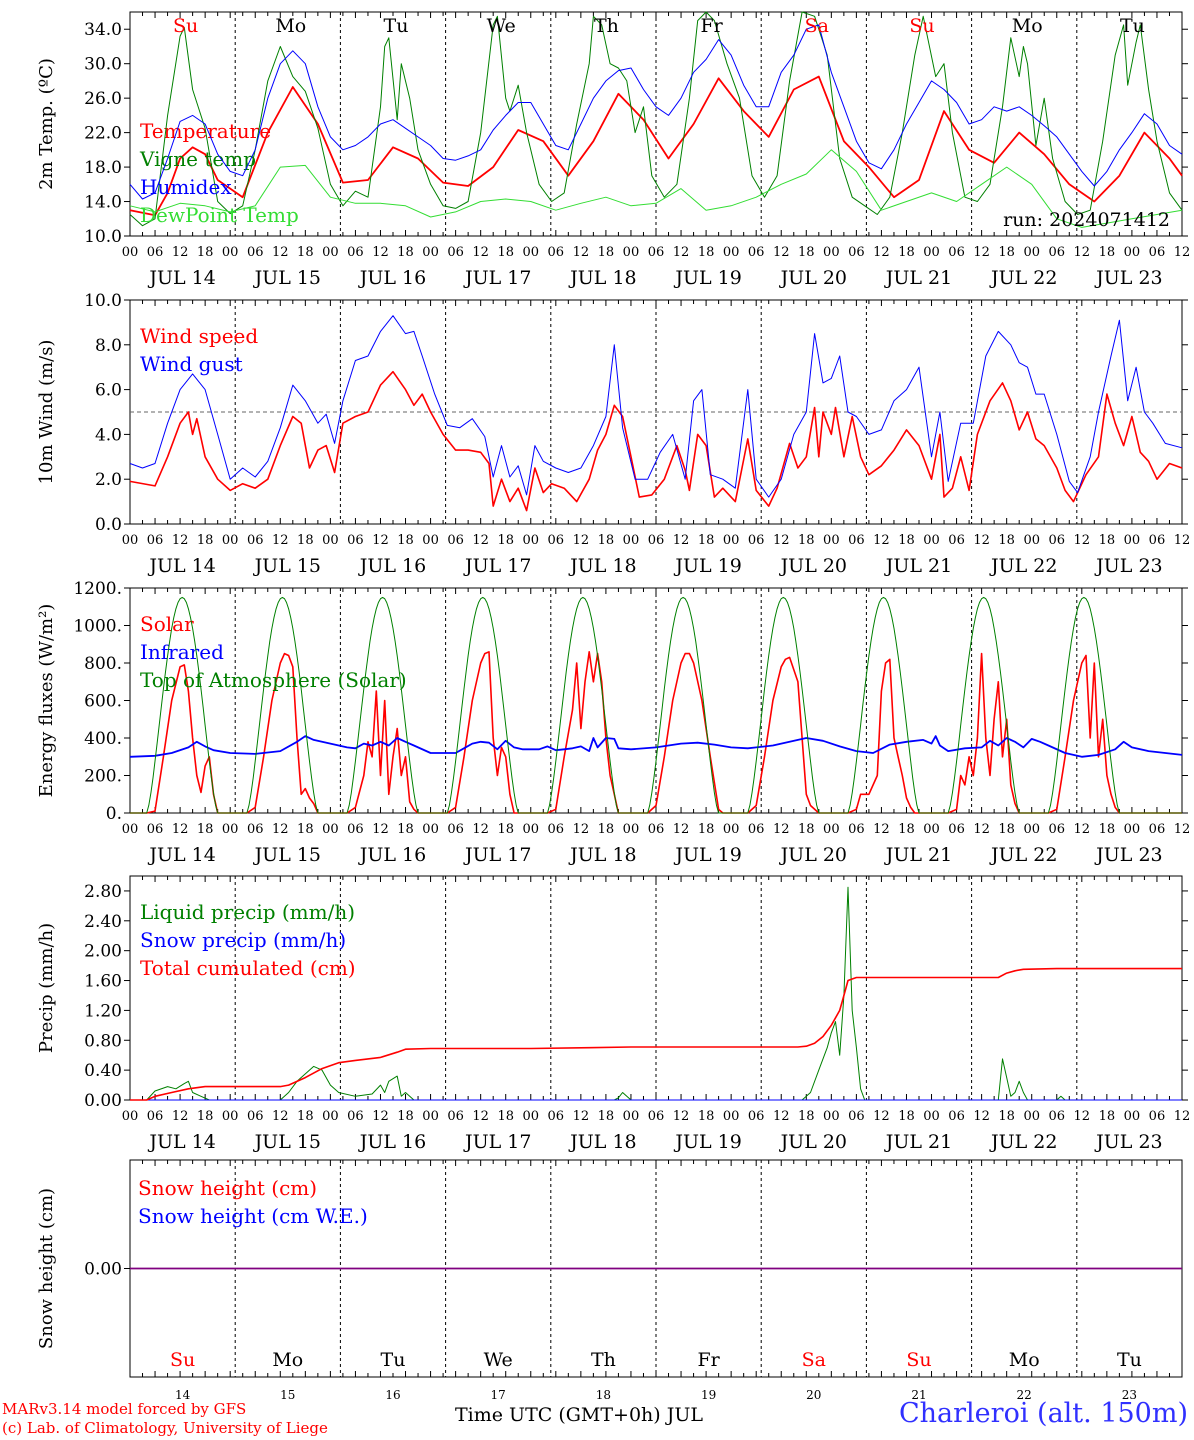  What do you see at coordinates (227, 1188) in the screenshot?
I see `legend-snow-height-cm-: Snow height (cm)` at bounding box center [227, 1188].